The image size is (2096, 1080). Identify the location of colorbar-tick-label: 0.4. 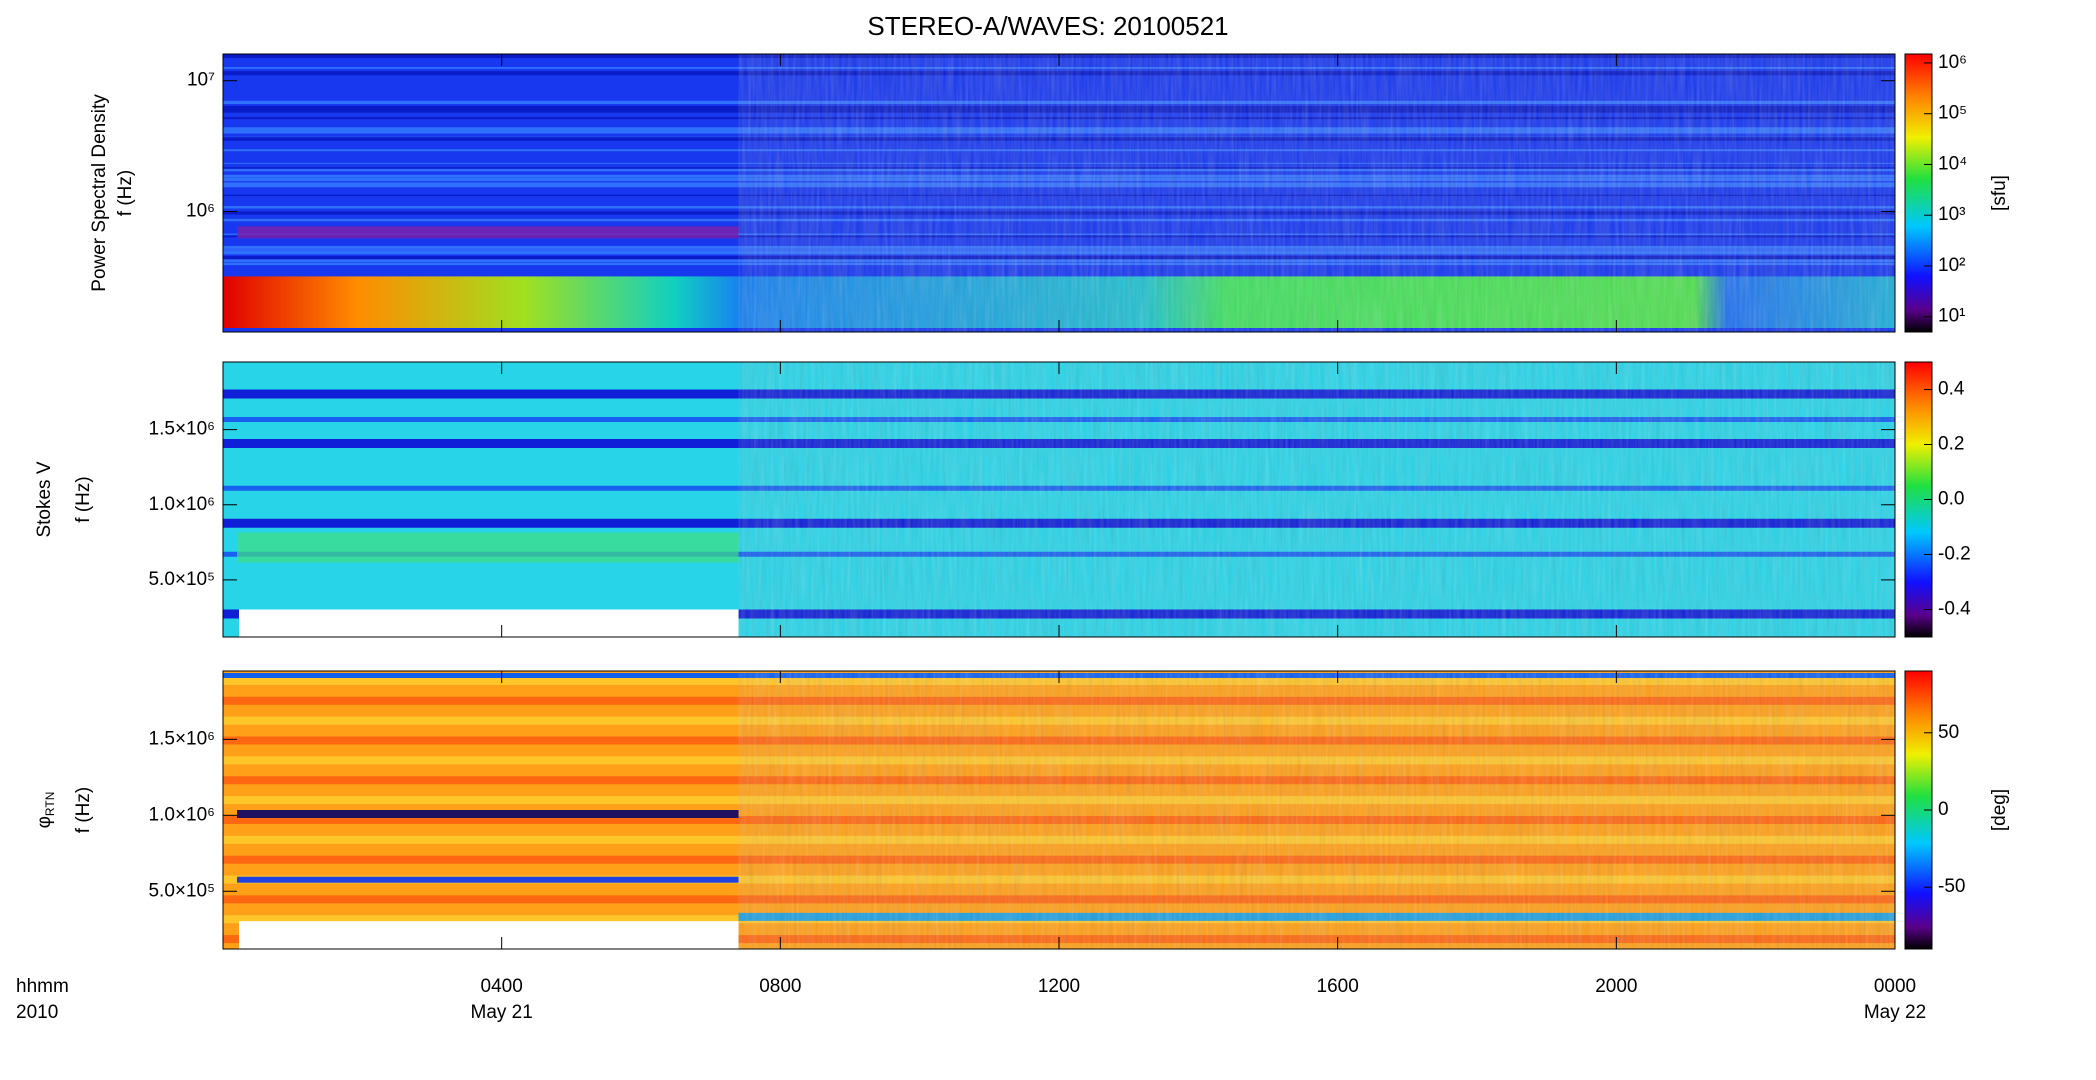
(1951, 389).